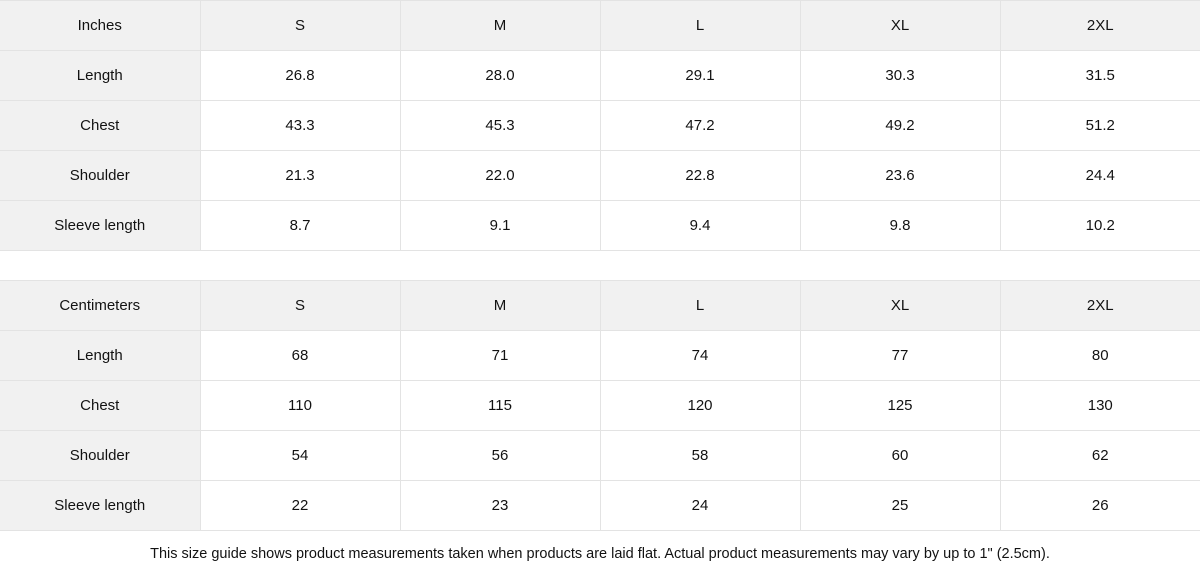 Image resolution: width=1200 pixels, height=580 pixels. What do you see at coordinates (1100, 505) in the screenshot?
I see `cell-cm-sleeve-length-2xl: 26` at bounding box center [1100, 505].